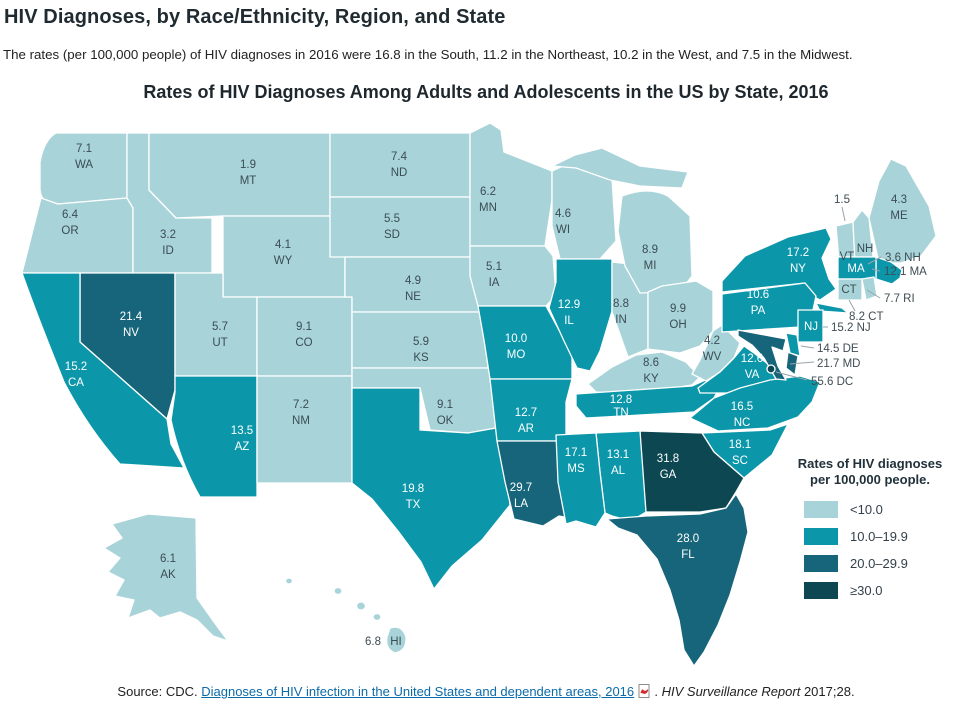  What do you see at coordinates (821, 509) in the screenshot?
I see `legend-swatch-cat1` at bounding box center [821, 509].